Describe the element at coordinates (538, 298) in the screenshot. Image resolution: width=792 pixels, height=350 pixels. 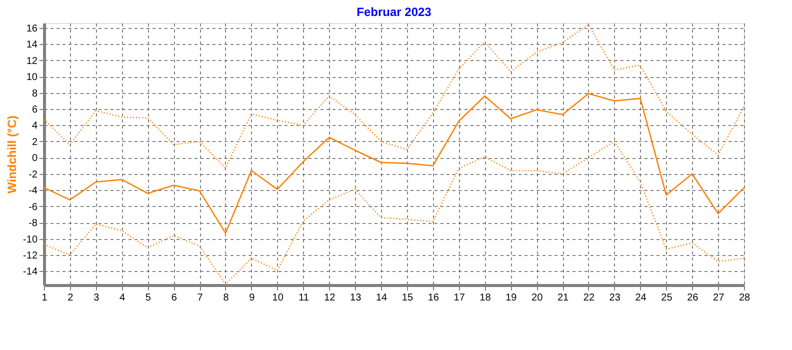
I see `x-tick-label: 20` at that location.